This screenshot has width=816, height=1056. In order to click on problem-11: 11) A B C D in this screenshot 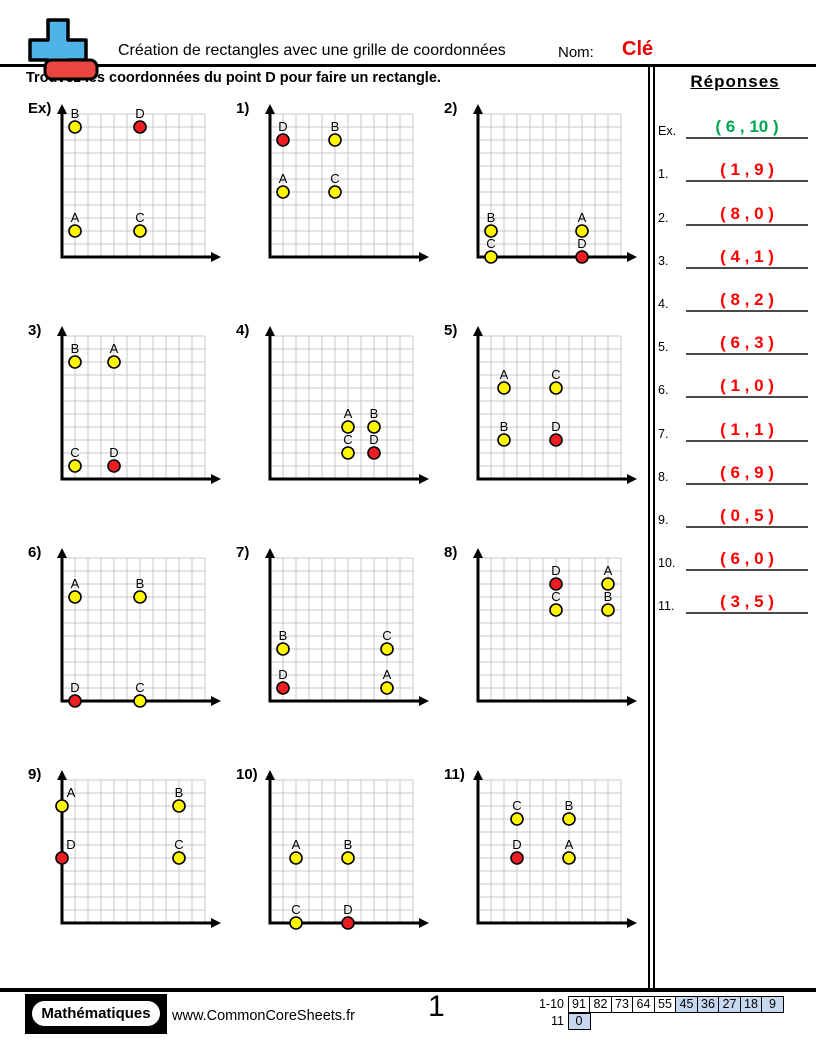, I will do `click(527, 871)`.